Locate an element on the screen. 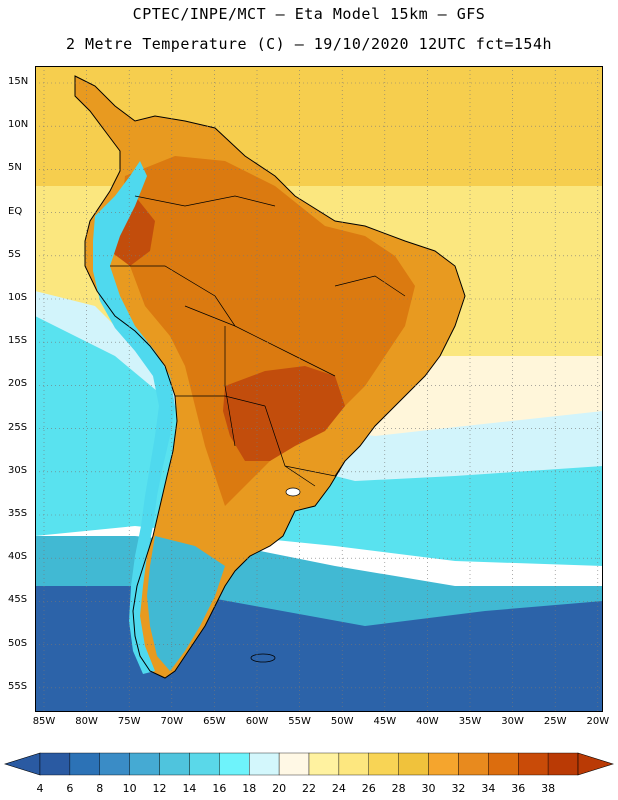 The image size is (618, 800). lat-label: 45S is located at coordinates (18, 600).